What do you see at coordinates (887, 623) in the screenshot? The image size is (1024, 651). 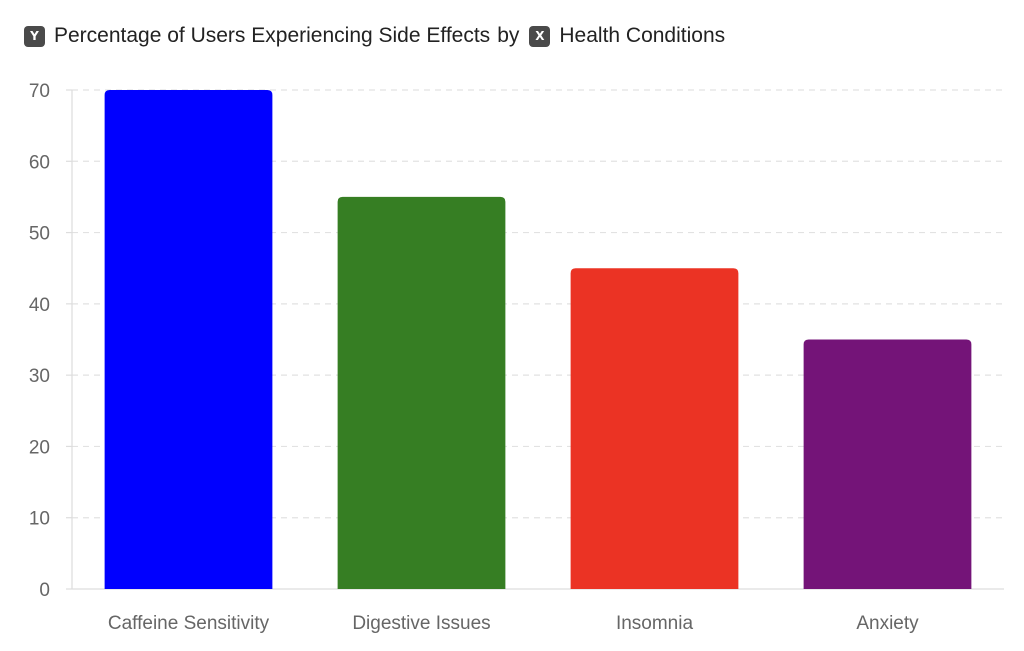 I see `x-tick-label: Anxiety` at bounding box center [887, 623].